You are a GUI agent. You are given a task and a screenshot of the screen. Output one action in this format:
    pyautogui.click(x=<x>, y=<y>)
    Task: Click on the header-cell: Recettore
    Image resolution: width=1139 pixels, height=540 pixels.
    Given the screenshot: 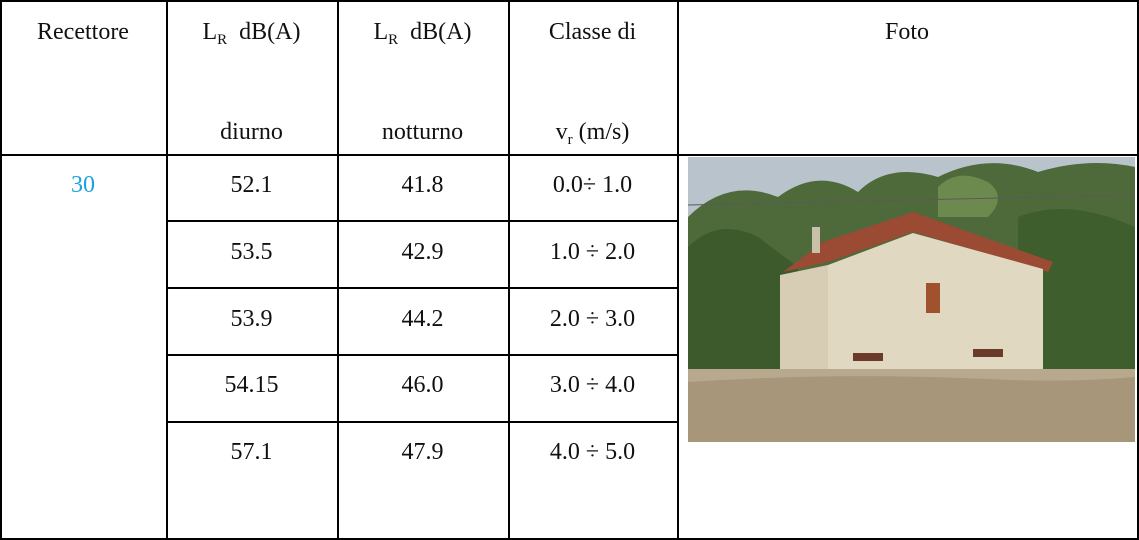 What is the action you would take?
    pyautogui.click(x=83, y=32)
    